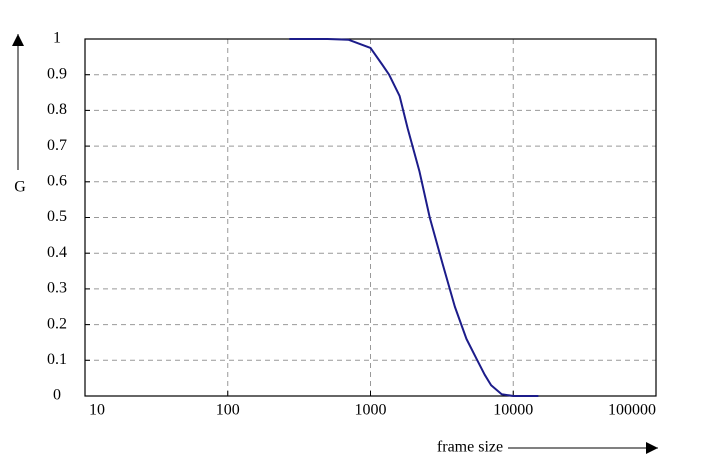  I want to click on y-tick-label: 0.8, so click(57, 109).